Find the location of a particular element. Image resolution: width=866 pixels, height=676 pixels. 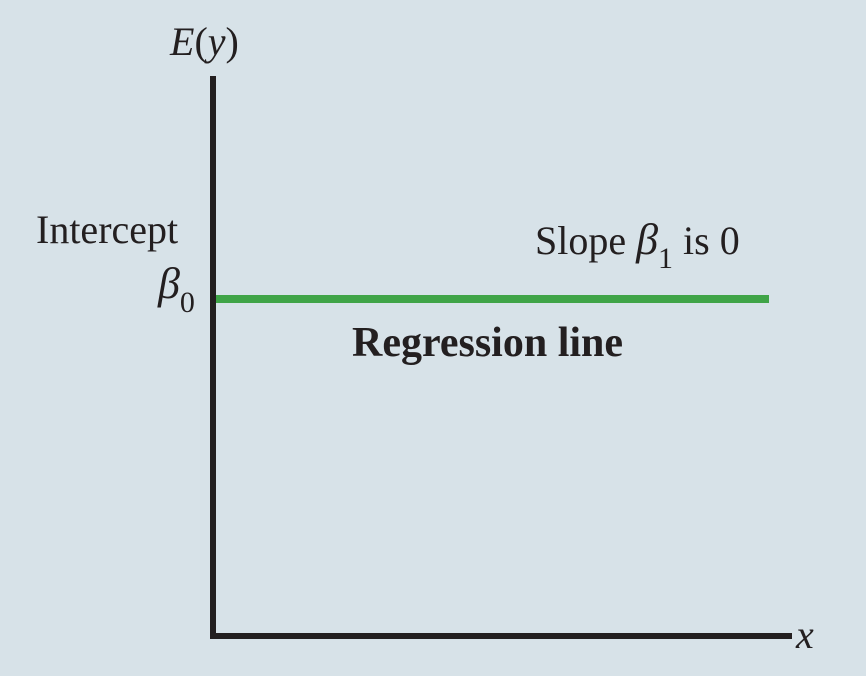

y-axis-label-close-paren: ) is located at coordinates (232, 41).